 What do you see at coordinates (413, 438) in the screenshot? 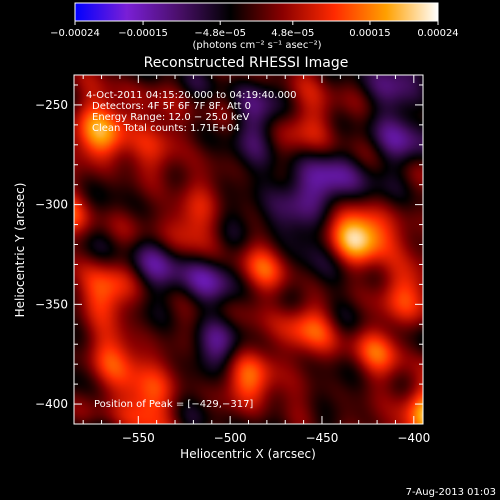
I see `x-tick-label: −400` at bounding box center [413, 438].